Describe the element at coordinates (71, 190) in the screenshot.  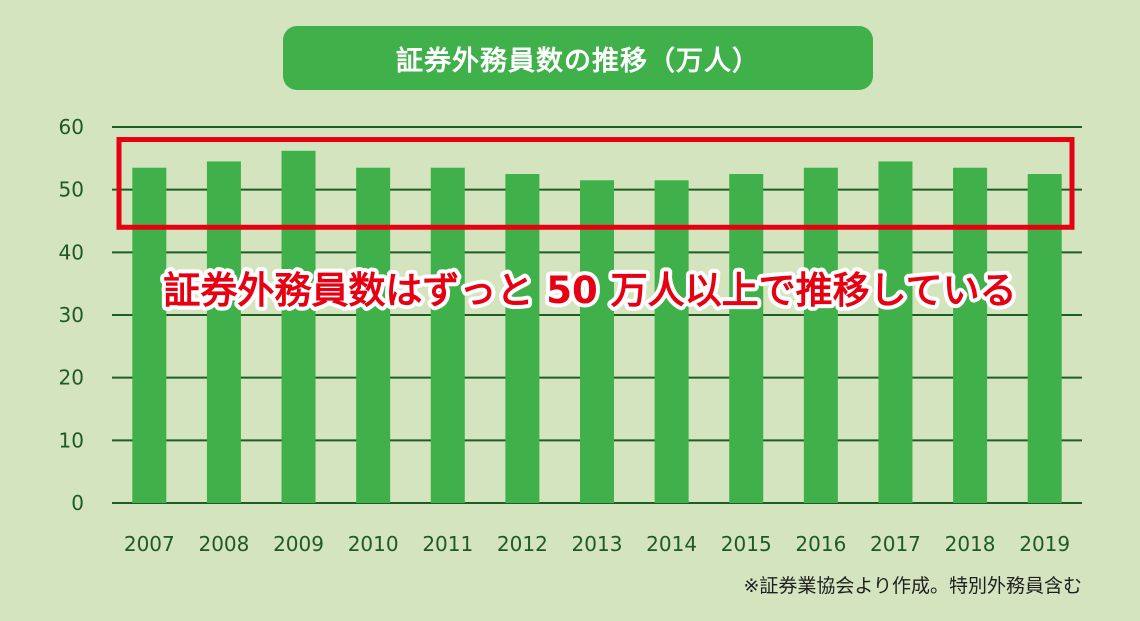
I see `y-tick-label: 50` at that location.